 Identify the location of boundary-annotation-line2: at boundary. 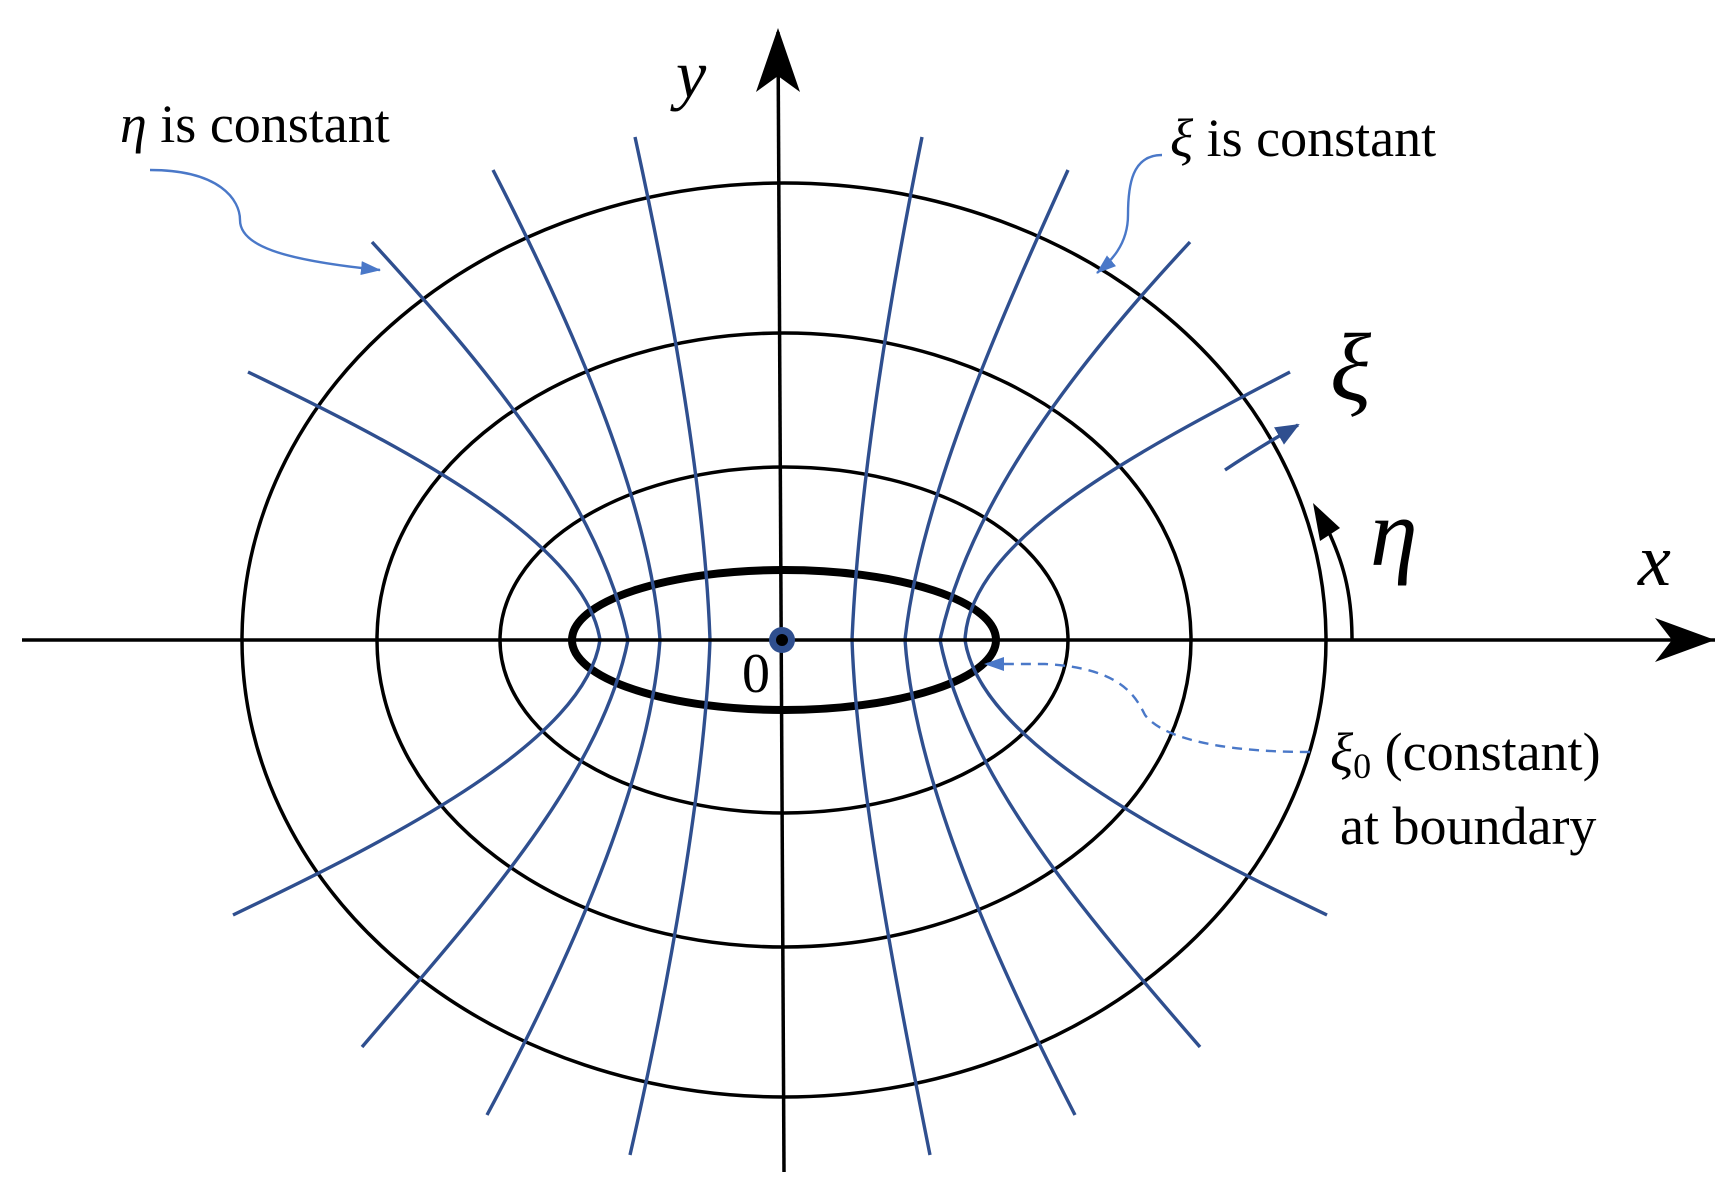
(1468, 826).